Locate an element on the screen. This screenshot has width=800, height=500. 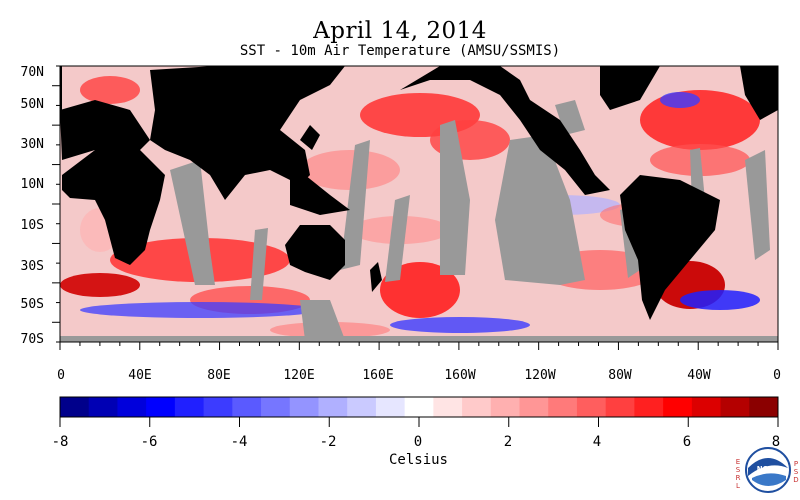
lon-label-80w: 80W is located at coordinates (620, 375).